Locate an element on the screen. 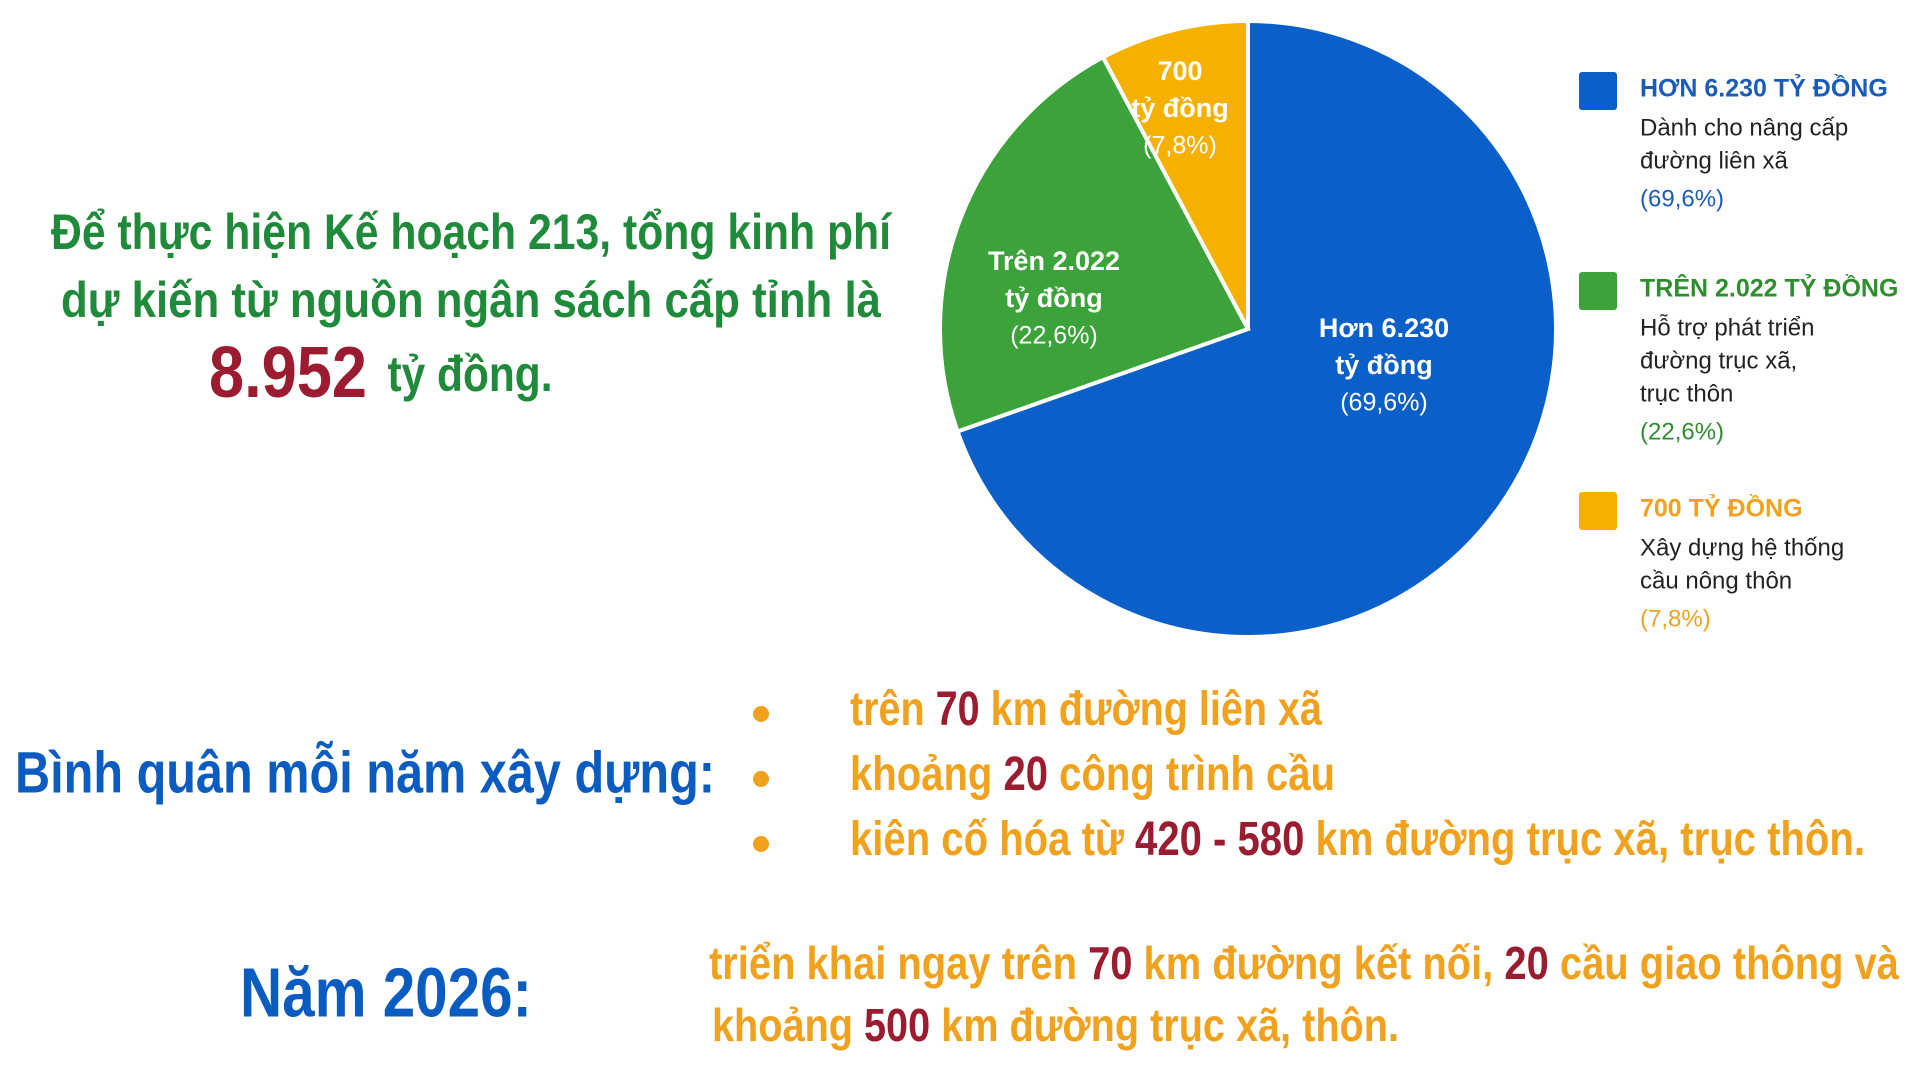  bullet-text: trên 70 km đường liên xã is located at coordinates (1086, 709).